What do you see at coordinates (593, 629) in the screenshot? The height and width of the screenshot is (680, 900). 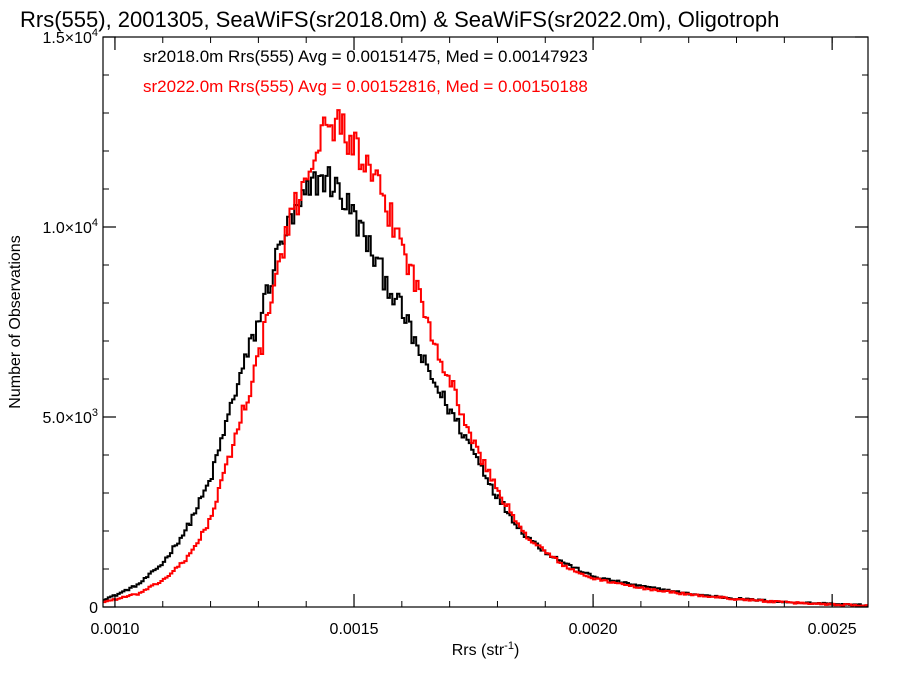 I see `x-tick-label: 0.0020` at bounding box center [593, 629].